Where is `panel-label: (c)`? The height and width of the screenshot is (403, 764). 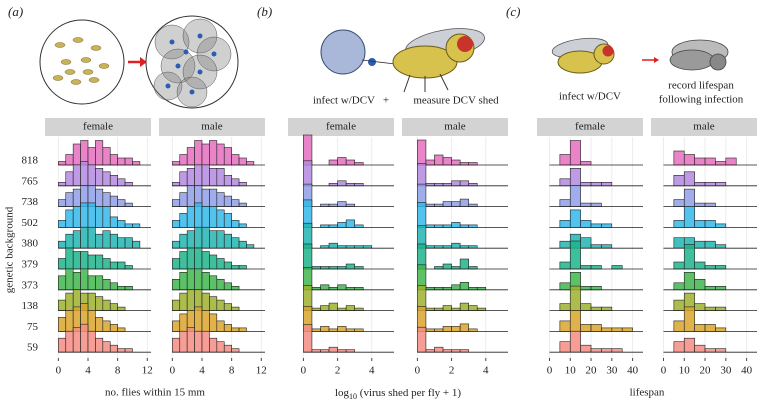 panel-label: (c) is located at coordinates (513, 11).